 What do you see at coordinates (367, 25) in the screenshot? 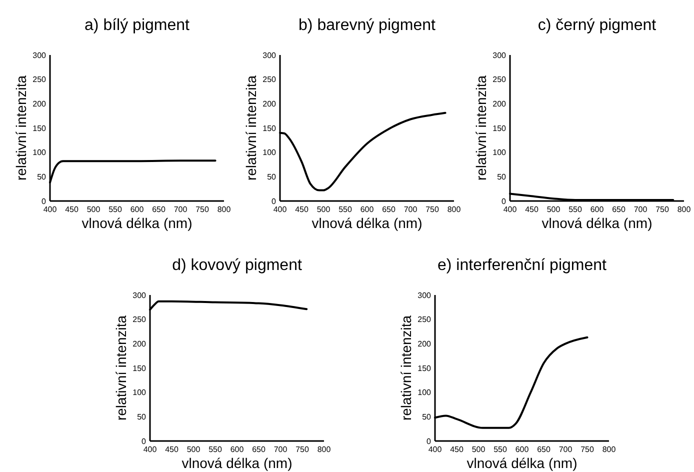
I see `chart-title: b) barevný pigment` at bounding box center [367, 25].